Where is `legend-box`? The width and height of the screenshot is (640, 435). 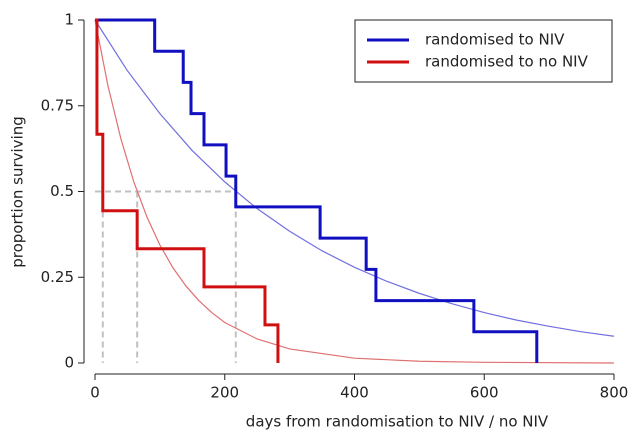
legend-box is located at coordinates (483, 51).